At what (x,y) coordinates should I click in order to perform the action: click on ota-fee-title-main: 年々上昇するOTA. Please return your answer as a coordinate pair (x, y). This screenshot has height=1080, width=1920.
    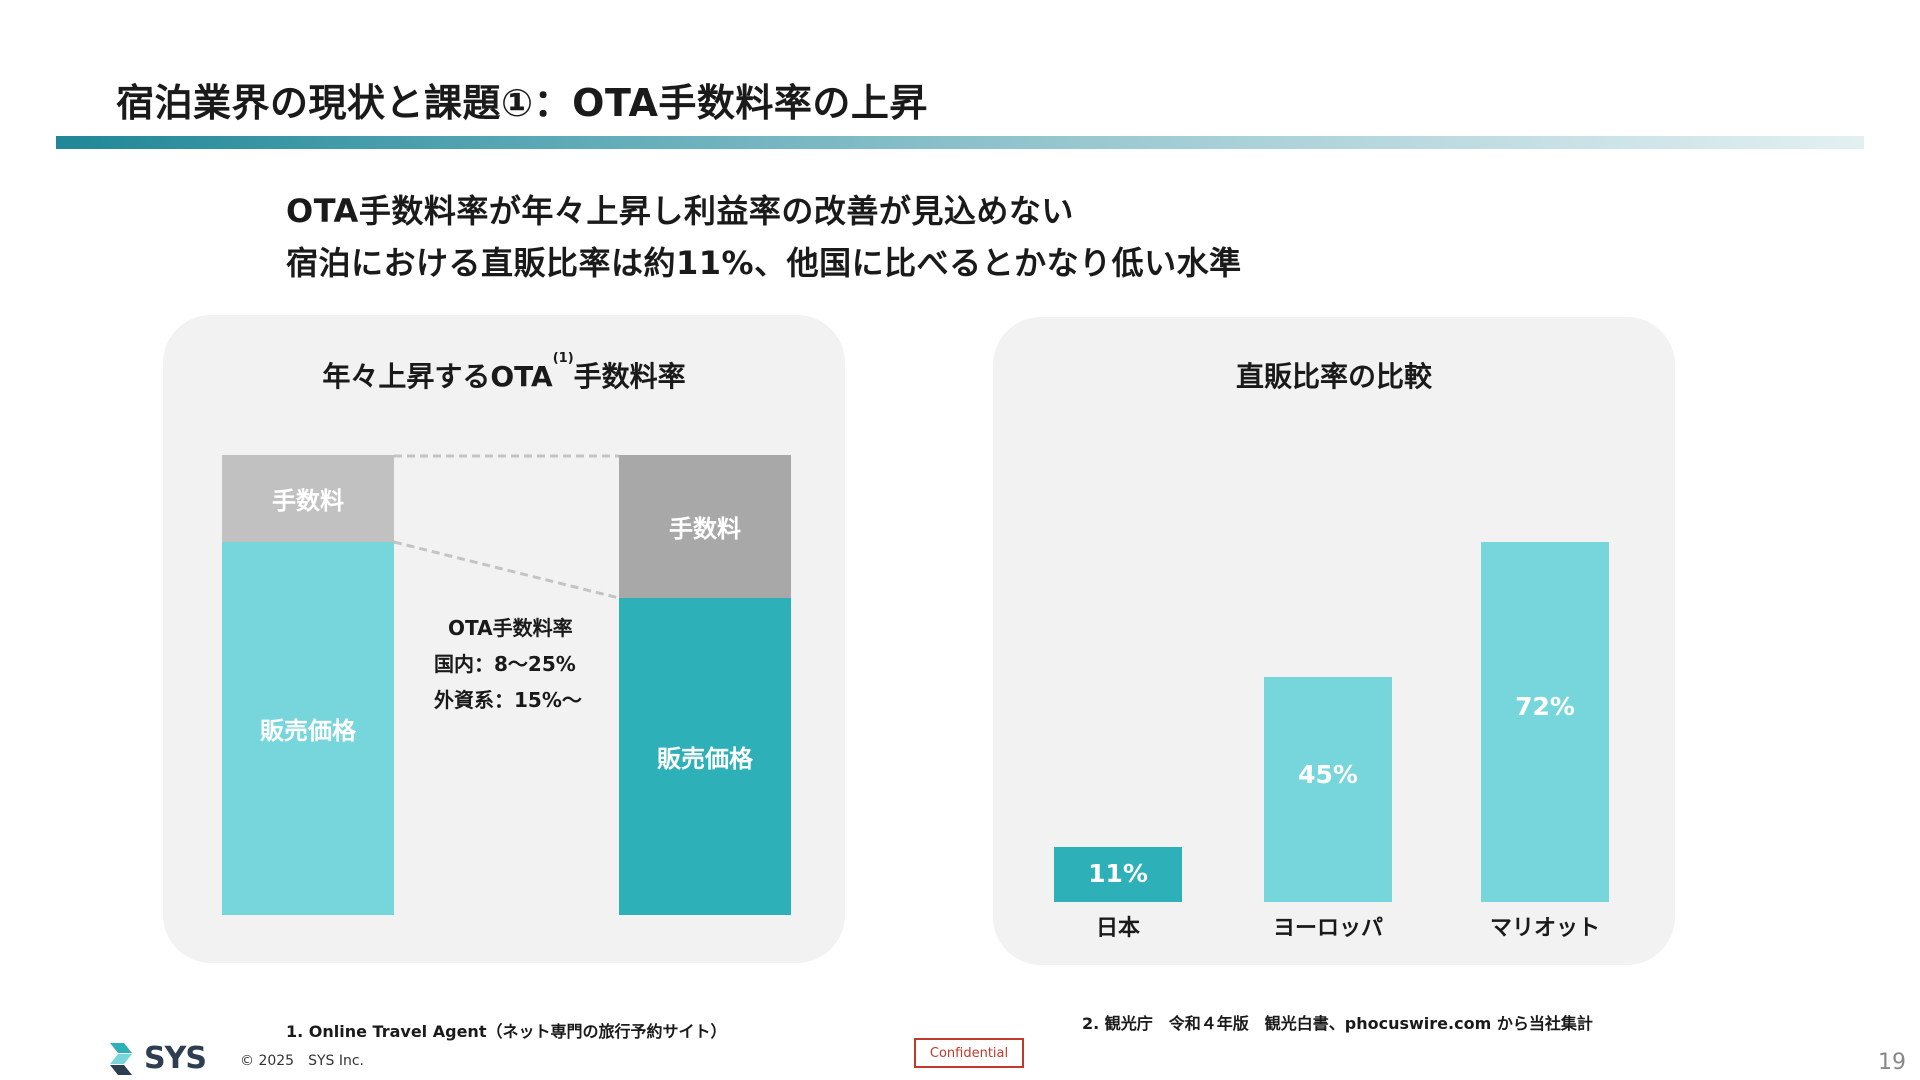
    Looking at the image, I should click on (437, 376).